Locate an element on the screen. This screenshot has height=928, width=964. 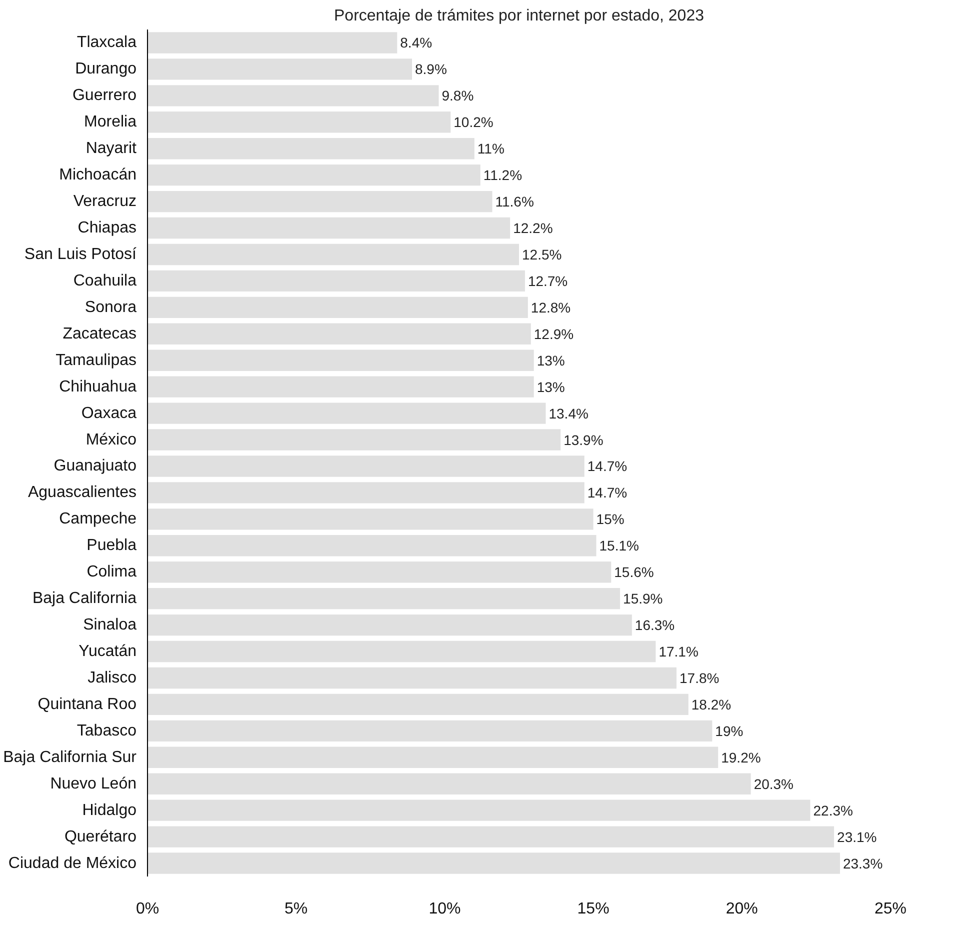
y-tick-label: Ciudad de México is located at coordinates (72, 863).